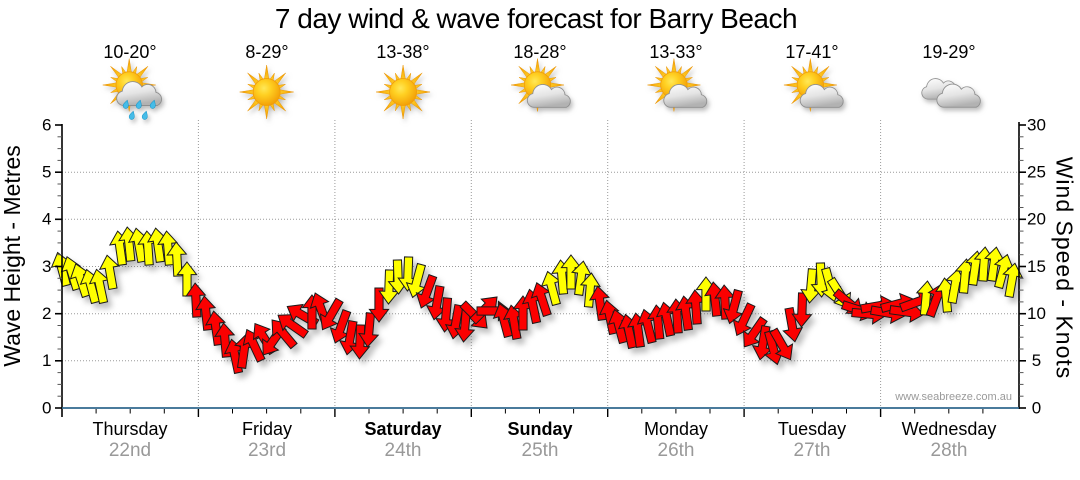 Image resolution: width=1080 pixels, height=480 pixels. I want to click on svg-text: Wednesday, so click(949, 429).